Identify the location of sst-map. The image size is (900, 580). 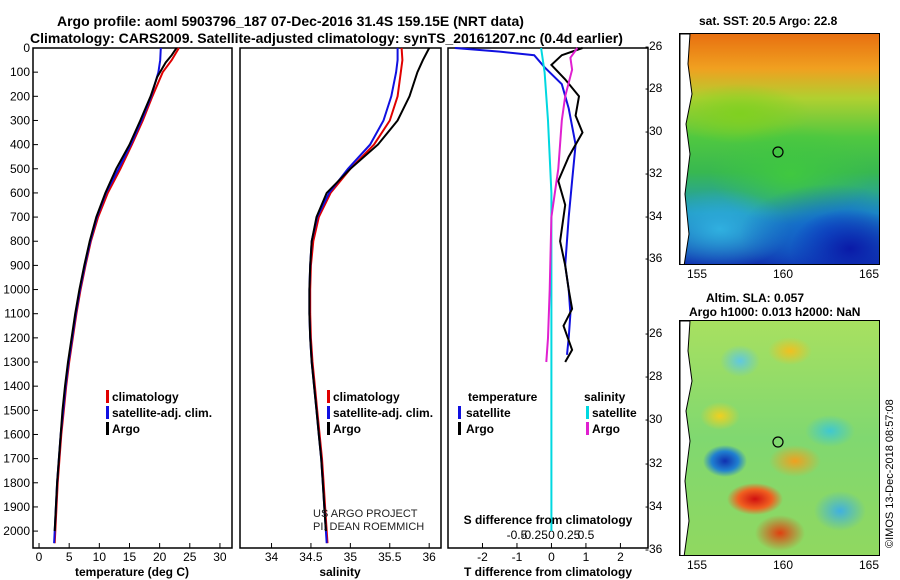
(779, 149).